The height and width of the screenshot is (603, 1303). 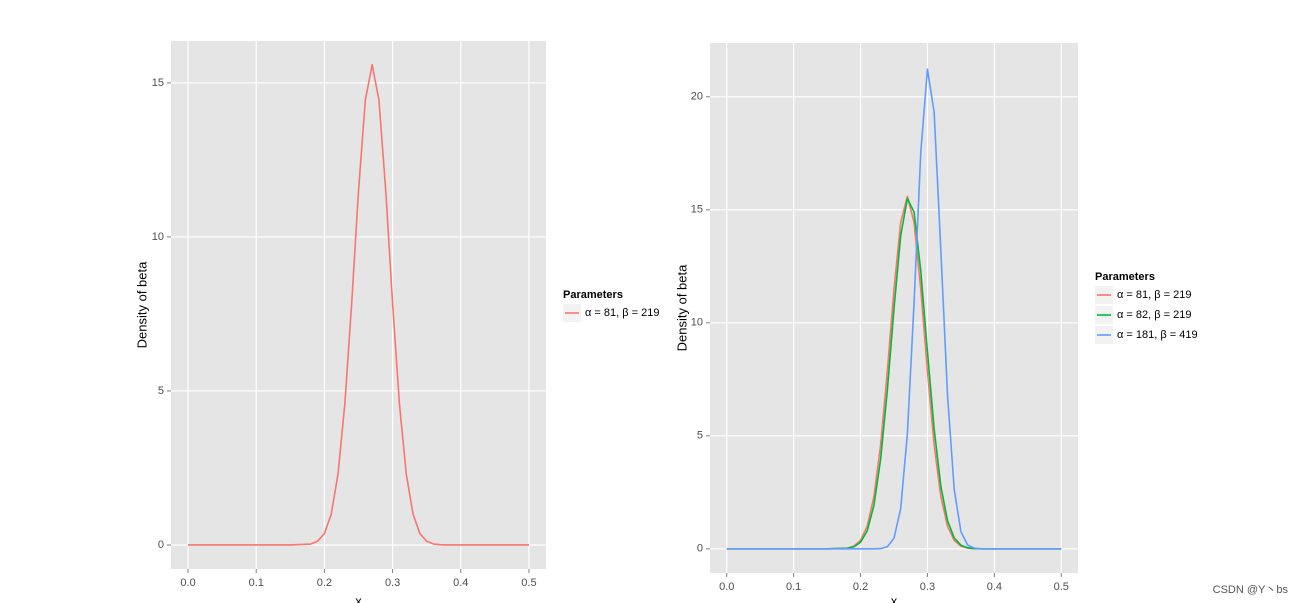 What do you see at coordinates (697, 97) in the screenshot?
I see `y-tick-label: 20` at bounding box center [697, 97].